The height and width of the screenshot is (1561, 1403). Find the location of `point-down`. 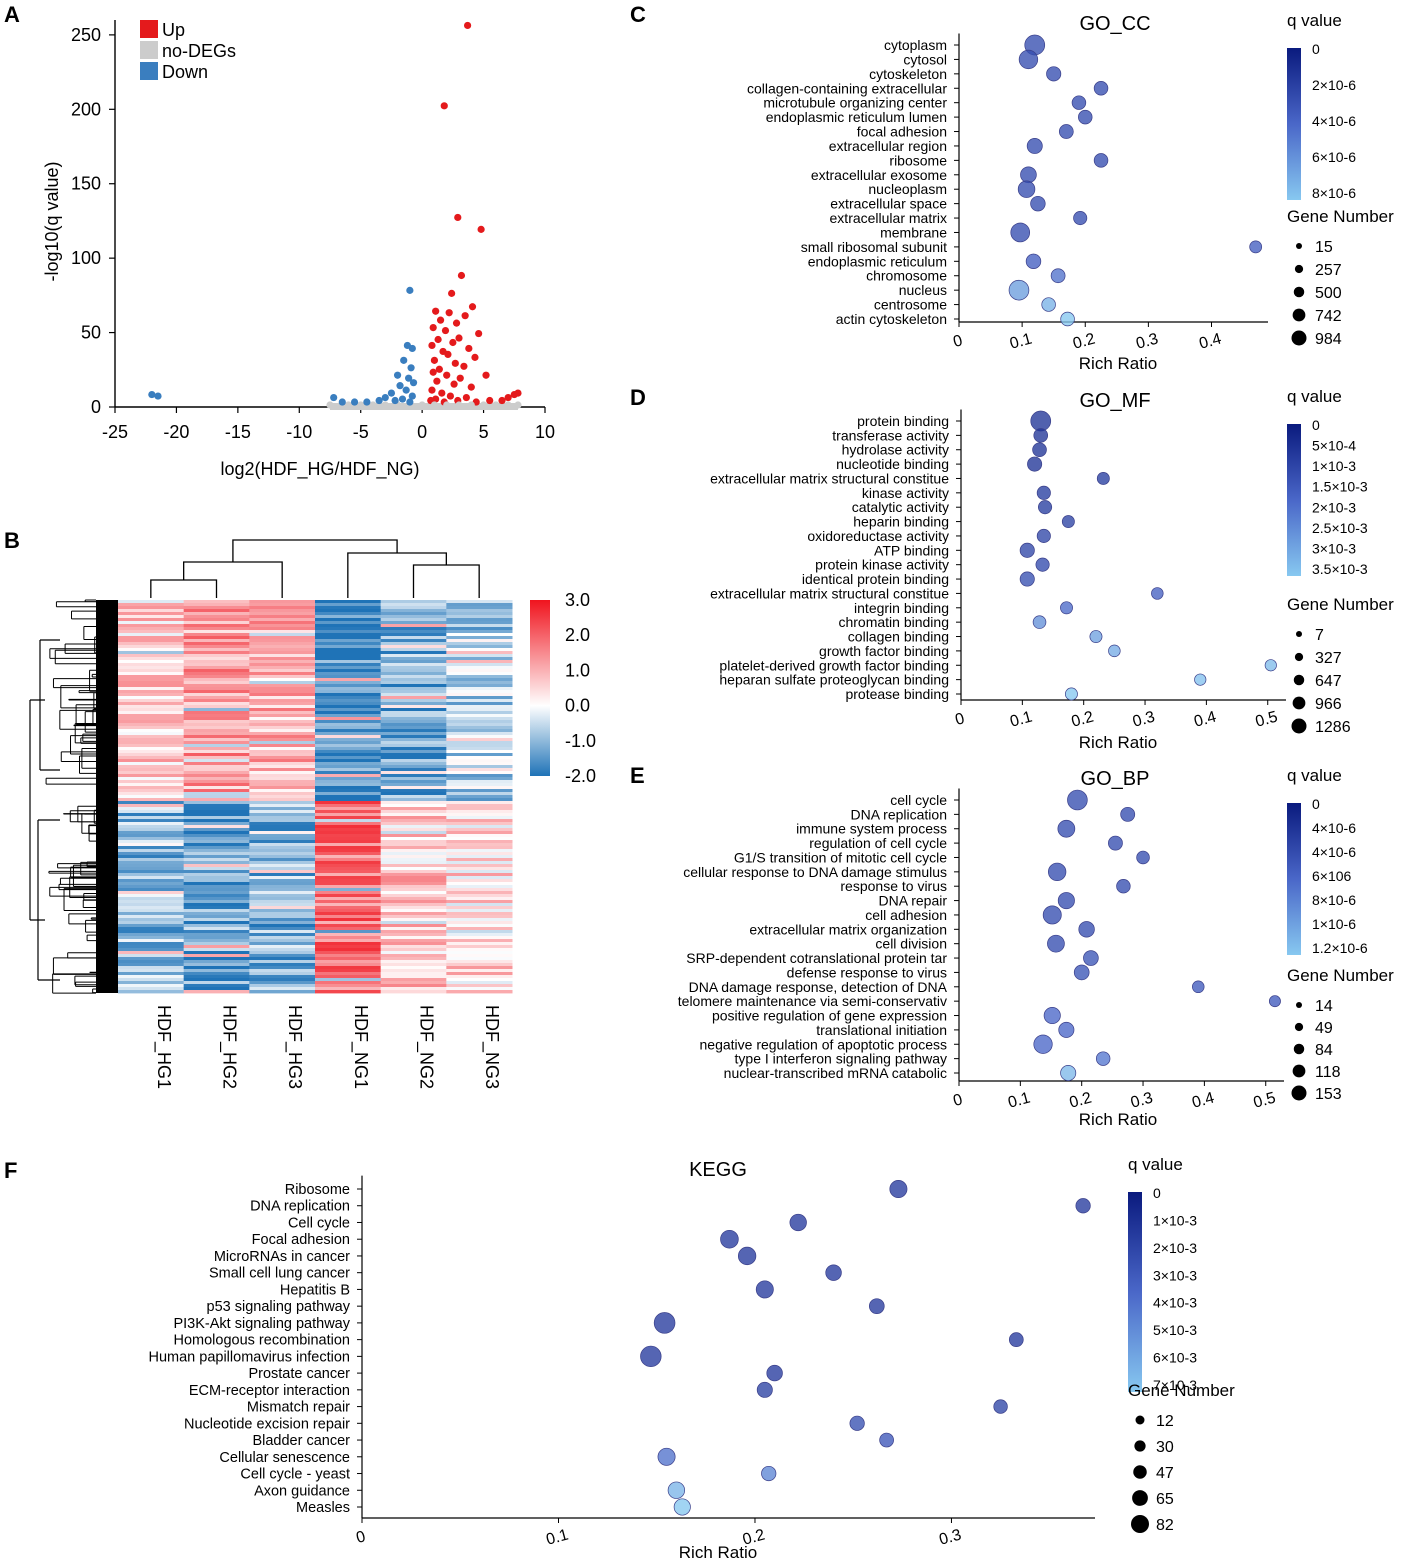

point-down is located at coordinates (158, 396).